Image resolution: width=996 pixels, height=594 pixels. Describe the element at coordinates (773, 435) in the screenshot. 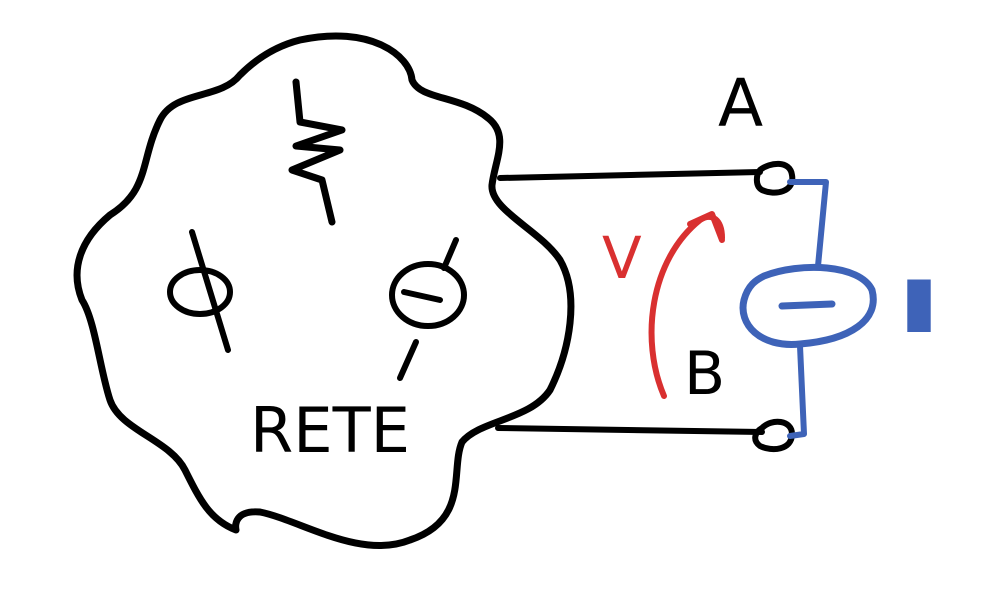

I see `terminal-b-node` at that location.